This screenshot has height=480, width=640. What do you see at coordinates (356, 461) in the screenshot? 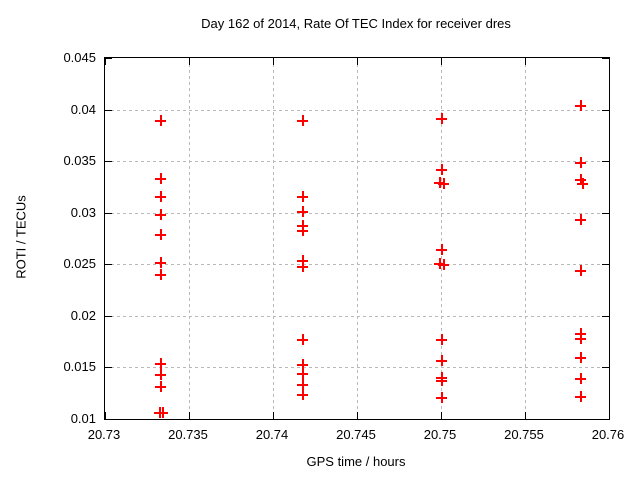
I see `x-axis-label: GPS time / hours` at bounding box center [356, 461].